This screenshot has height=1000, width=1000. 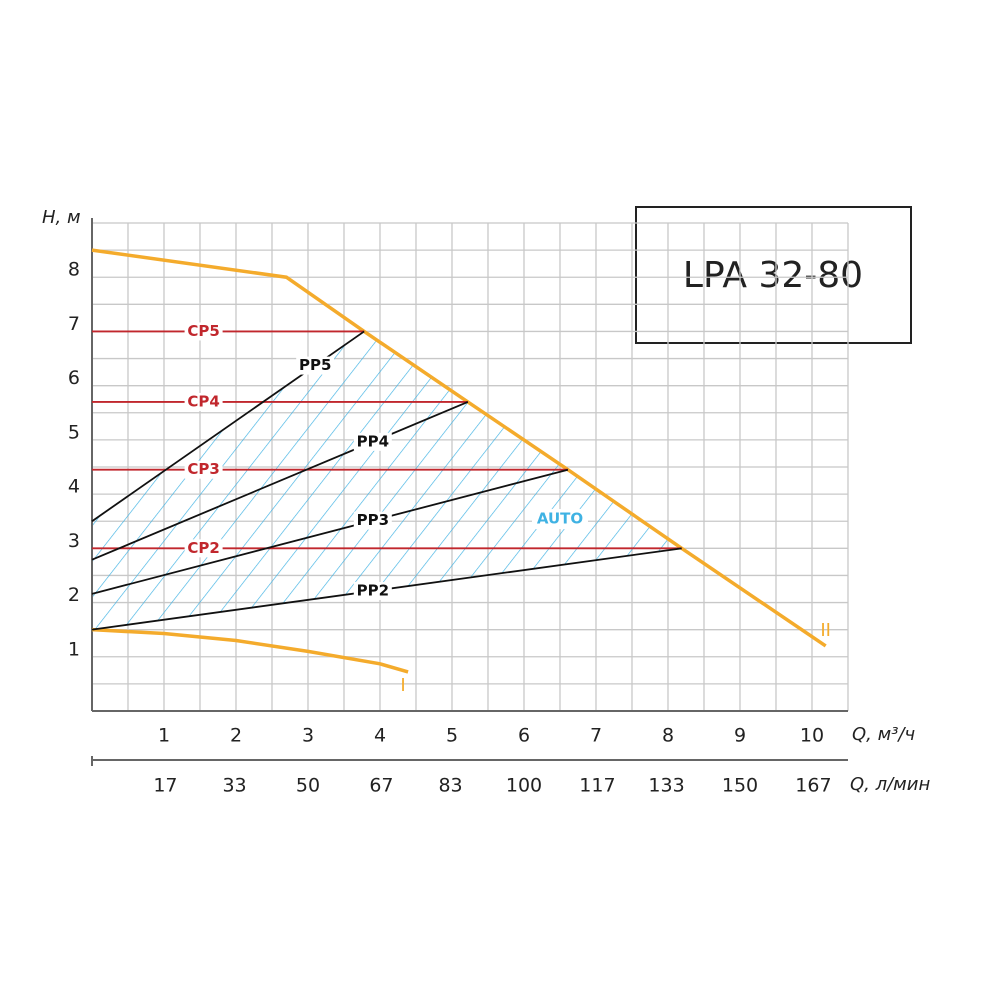 I want to click on x-tick-label: 9, so click(x=740, y=736).